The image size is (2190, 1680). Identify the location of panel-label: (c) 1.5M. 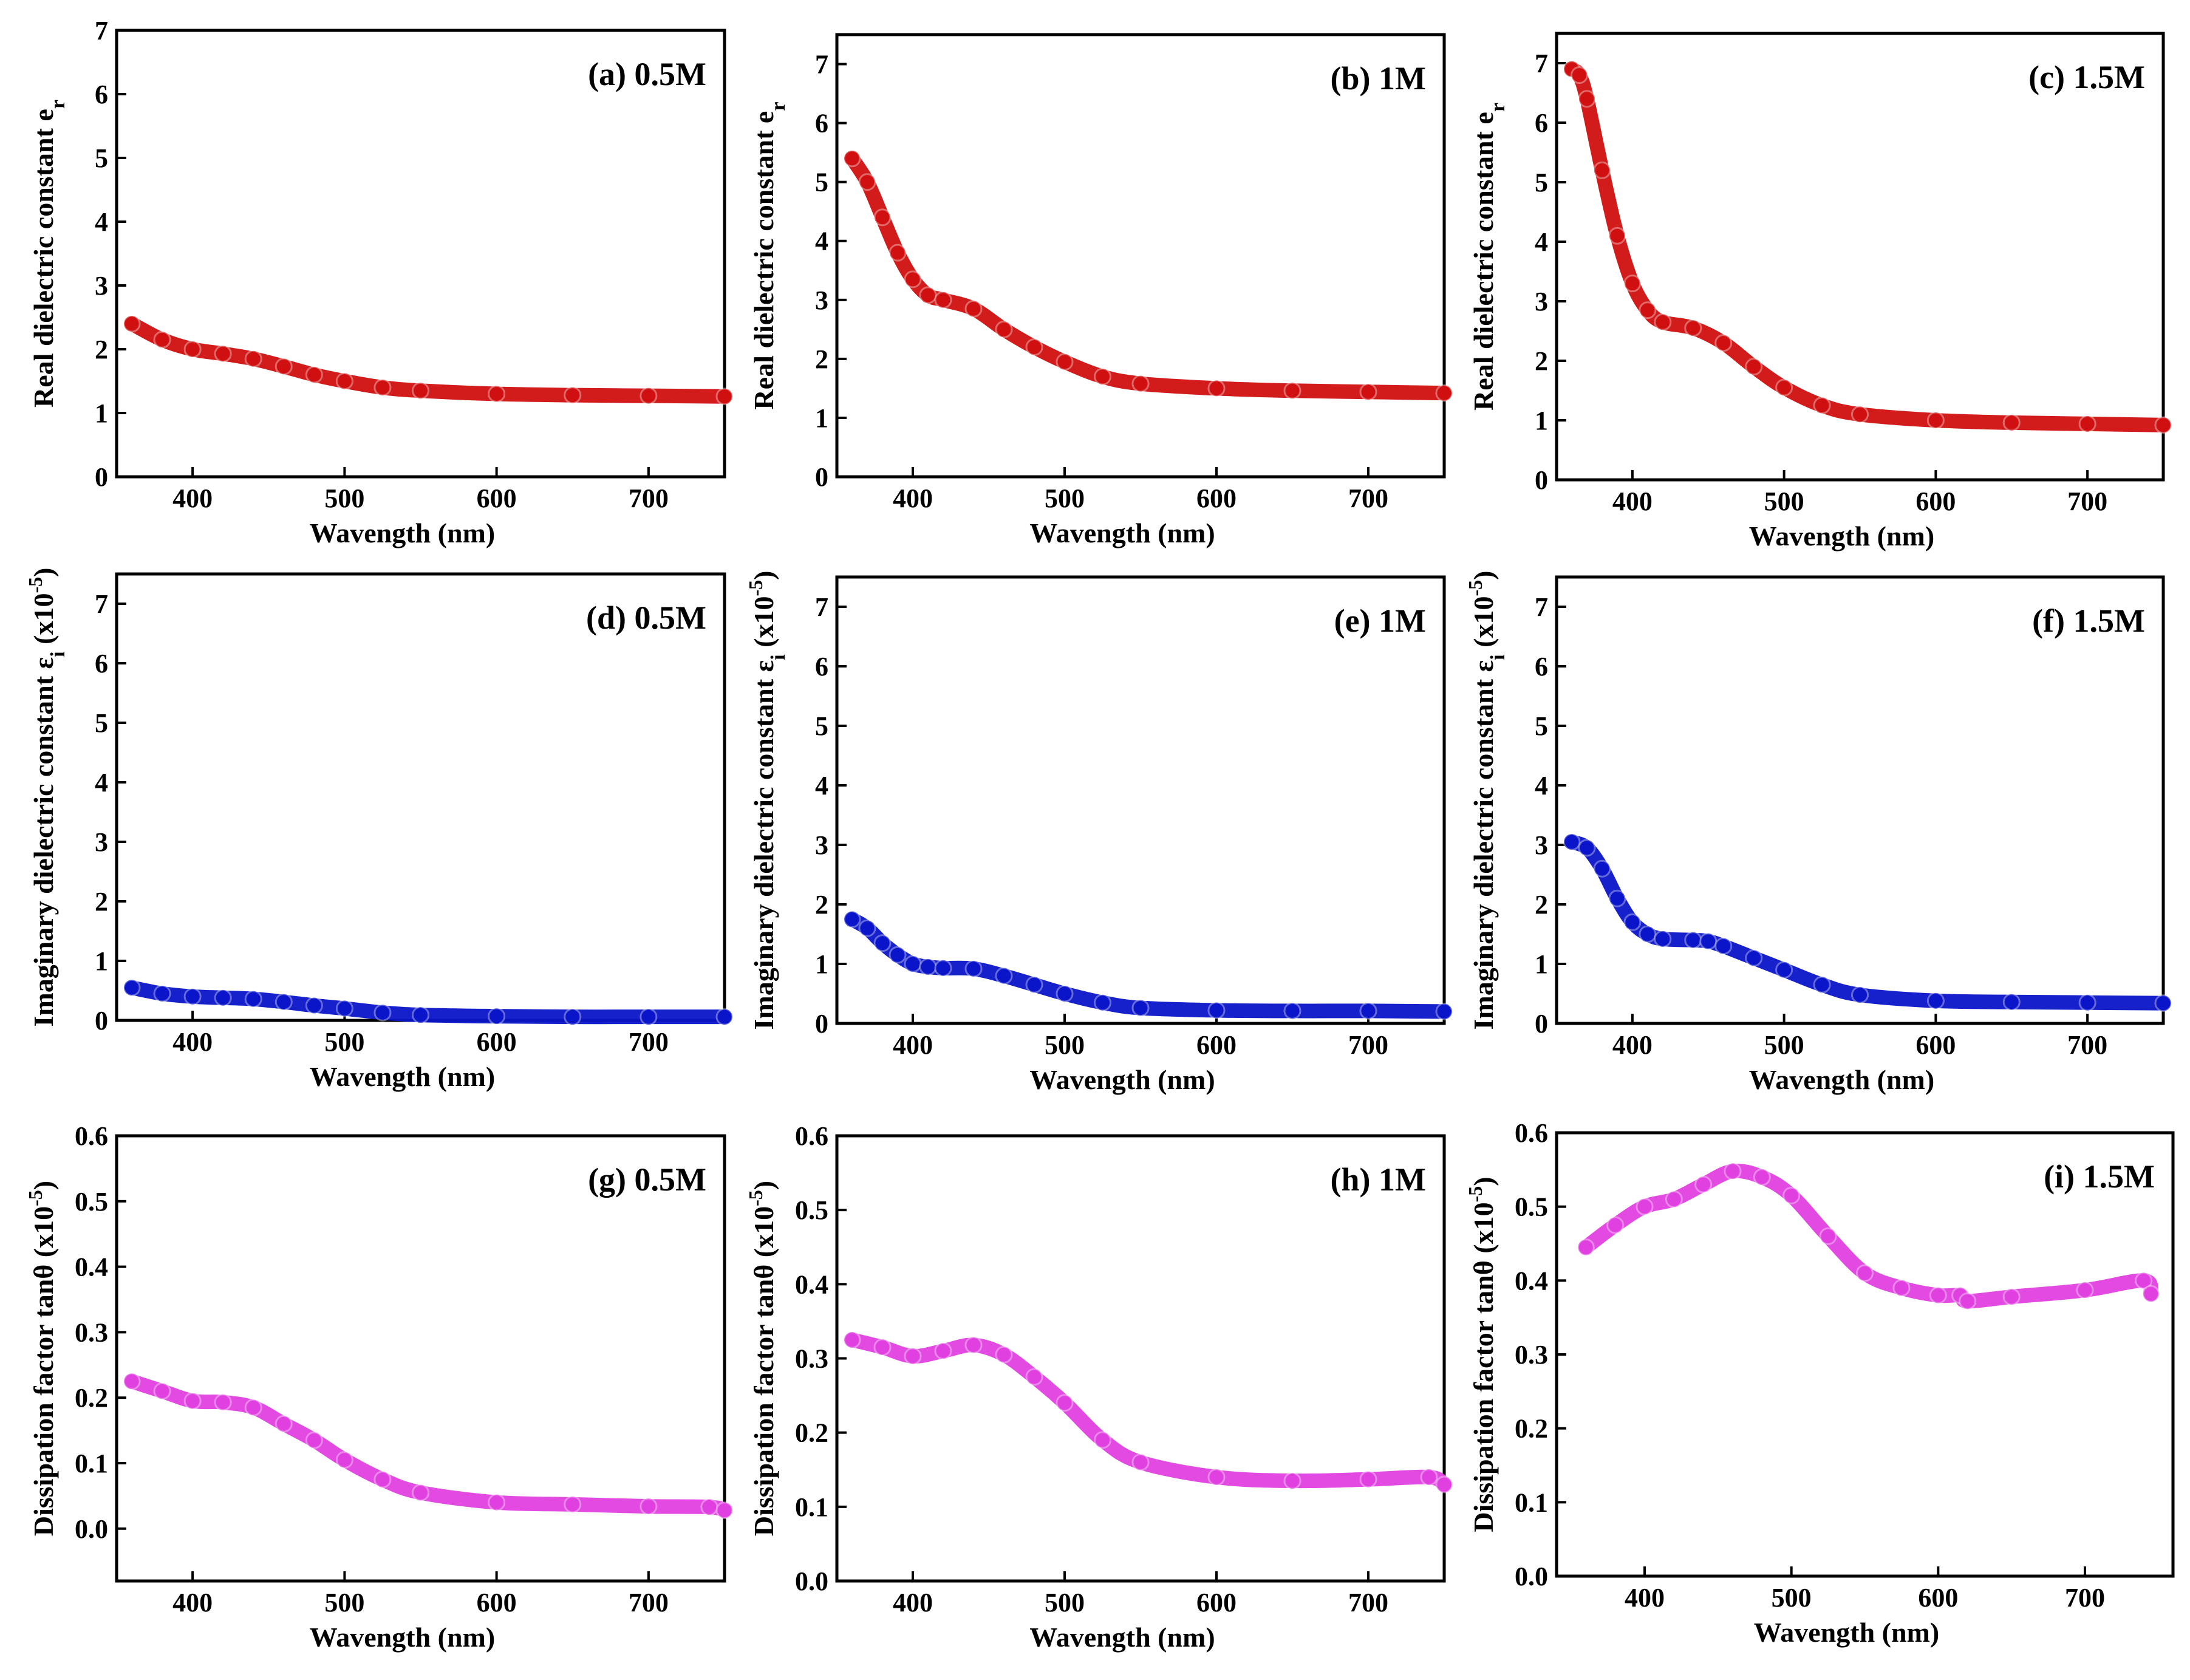
(2086, 77).